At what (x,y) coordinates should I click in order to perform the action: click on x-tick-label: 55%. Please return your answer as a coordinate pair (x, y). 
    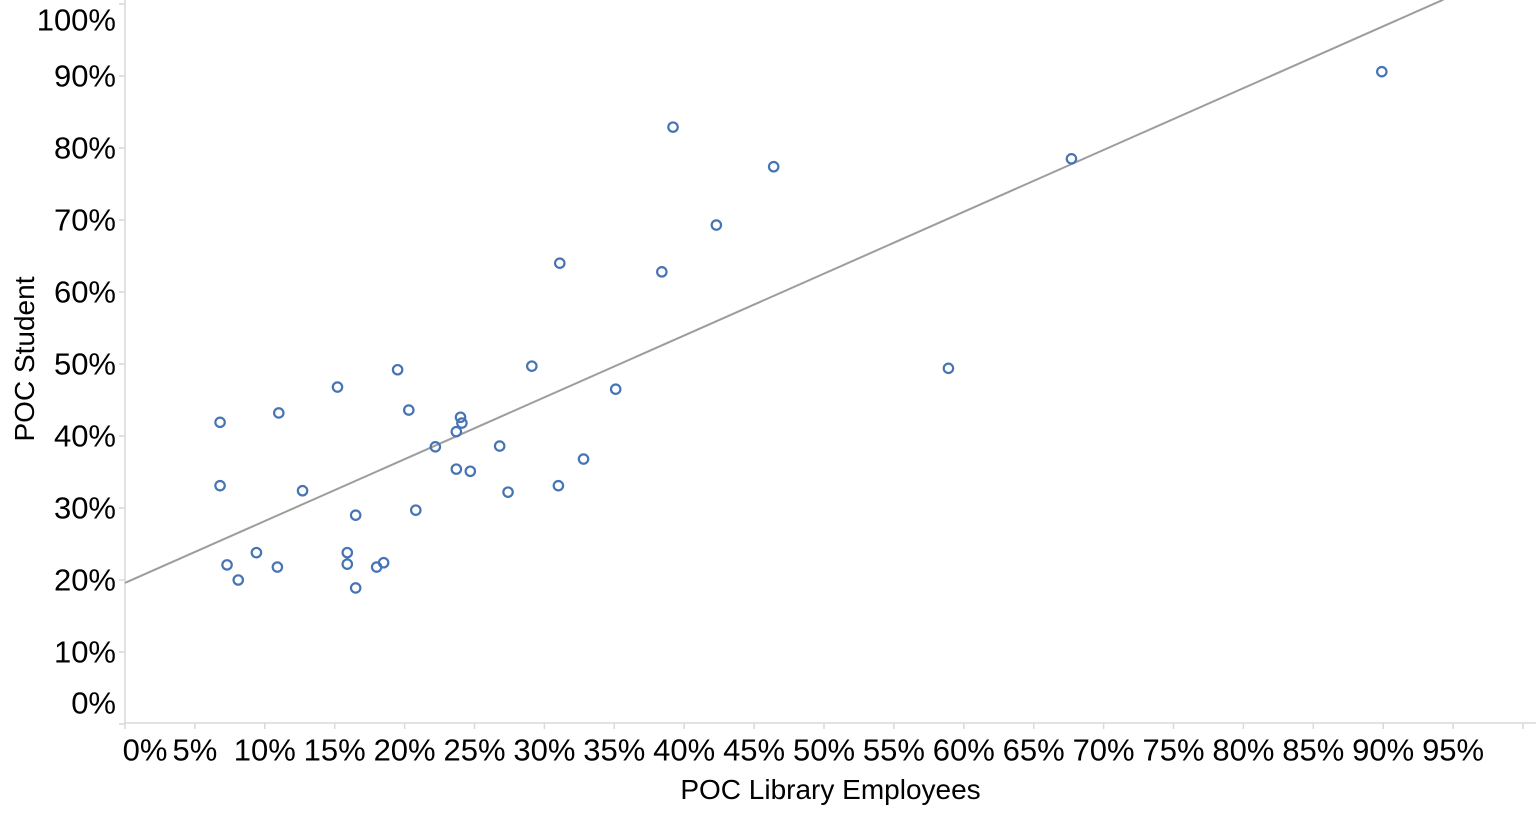
    Looking at the image, I should click on (894, 750).